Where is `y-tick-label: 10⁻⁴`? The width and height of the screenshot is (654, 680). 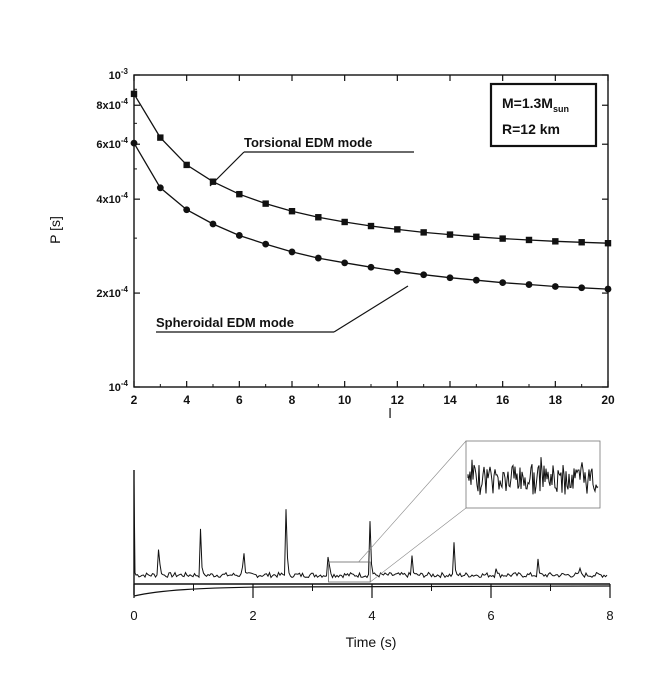
y-tick-label: 10⁻⁴ is located at coordinates (119, 386).